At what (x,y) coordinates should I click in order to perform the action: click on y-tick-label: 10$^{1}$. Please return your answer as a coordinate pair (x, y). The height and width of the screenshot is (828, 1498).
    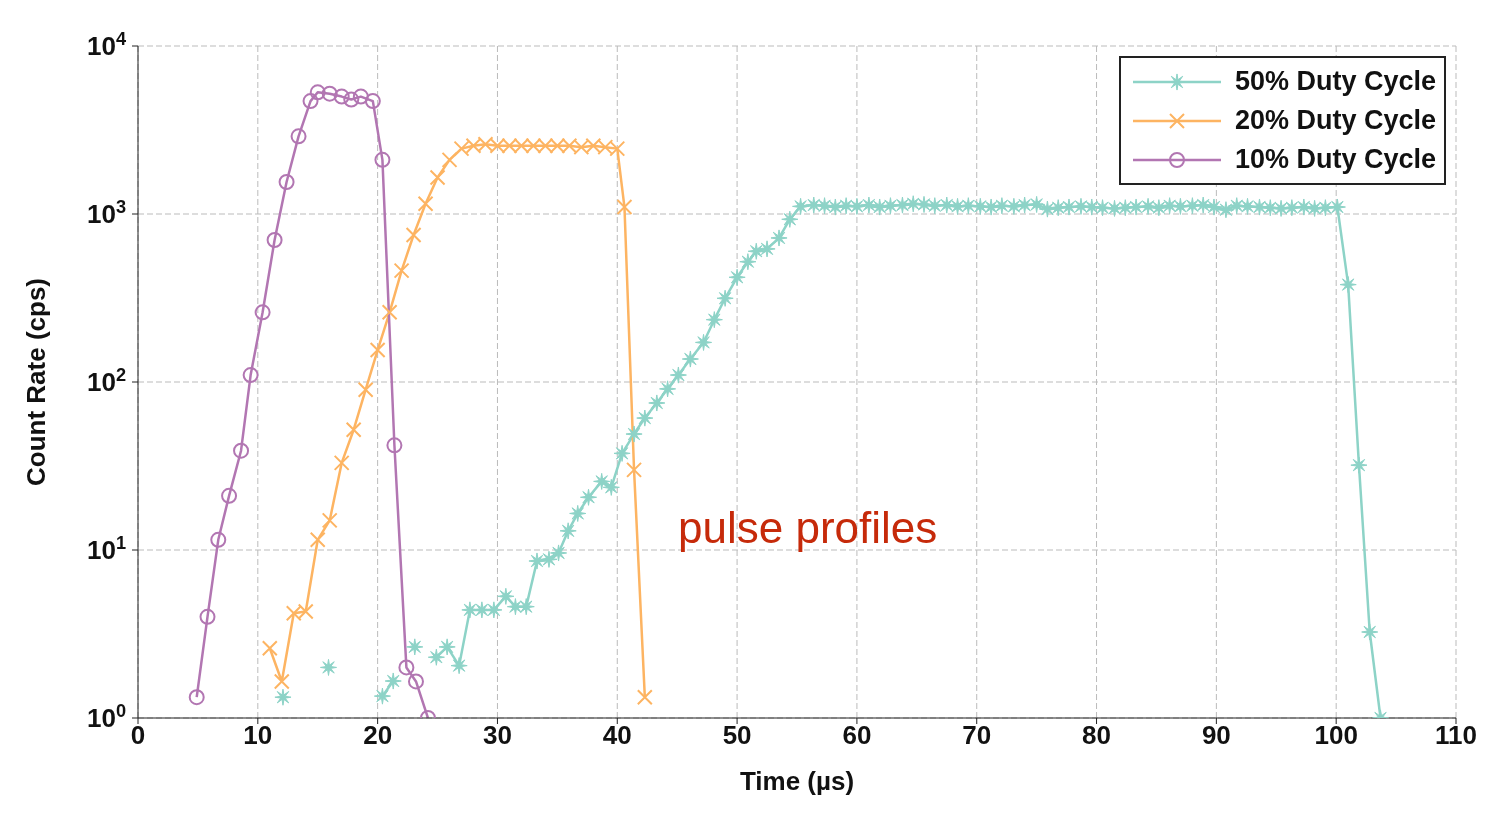
    Looking at the image, I should click on (106, 549).